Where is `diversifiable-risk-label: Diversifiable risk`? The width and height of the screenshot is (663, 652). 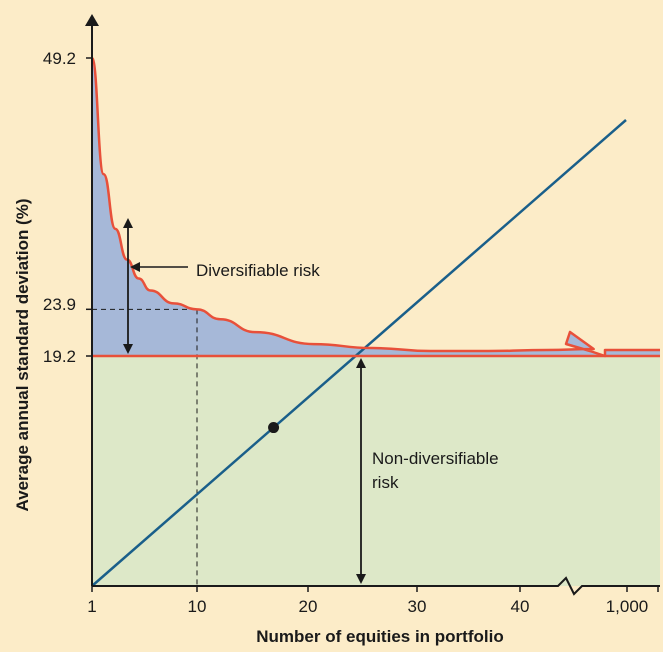 diversifiable-risk-label: Diversifiable risk is located at coordinates (258, 270).